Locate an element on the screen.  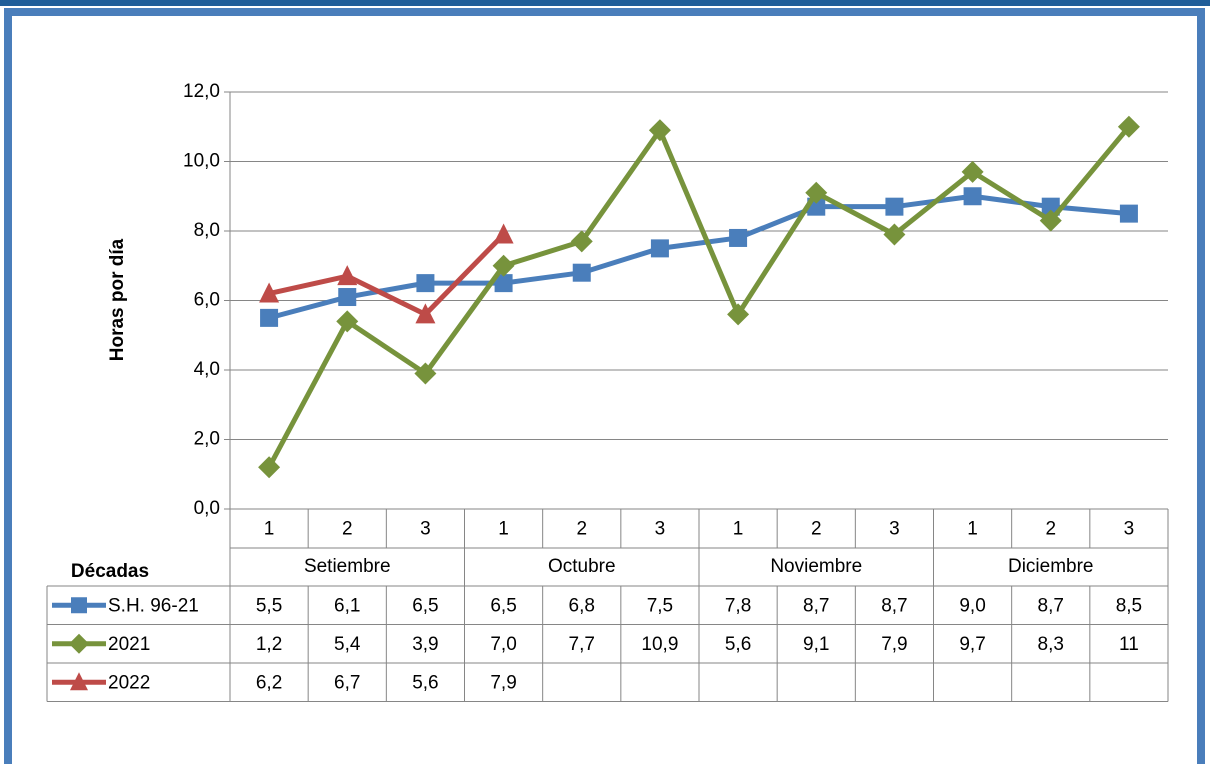
table-value: 6,7 is located at coordinates (347, 682).